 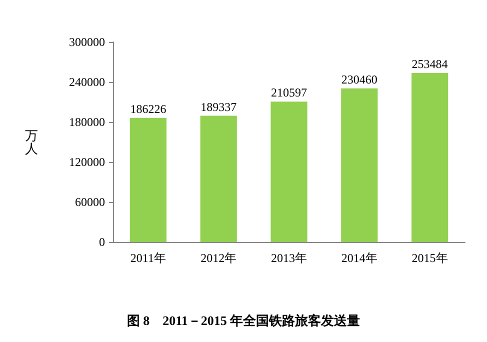 I want to click on y-axis-title: 万人, so click(x=31, y=142).